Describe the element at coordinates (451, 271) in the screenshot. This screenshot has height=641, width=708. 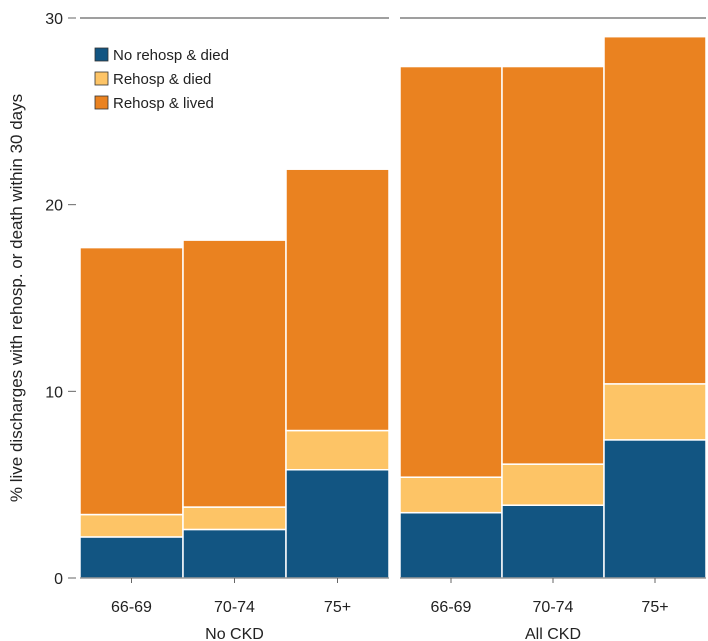
I see `bar-all-ckd-66-69-rehosp-lived` at that location.